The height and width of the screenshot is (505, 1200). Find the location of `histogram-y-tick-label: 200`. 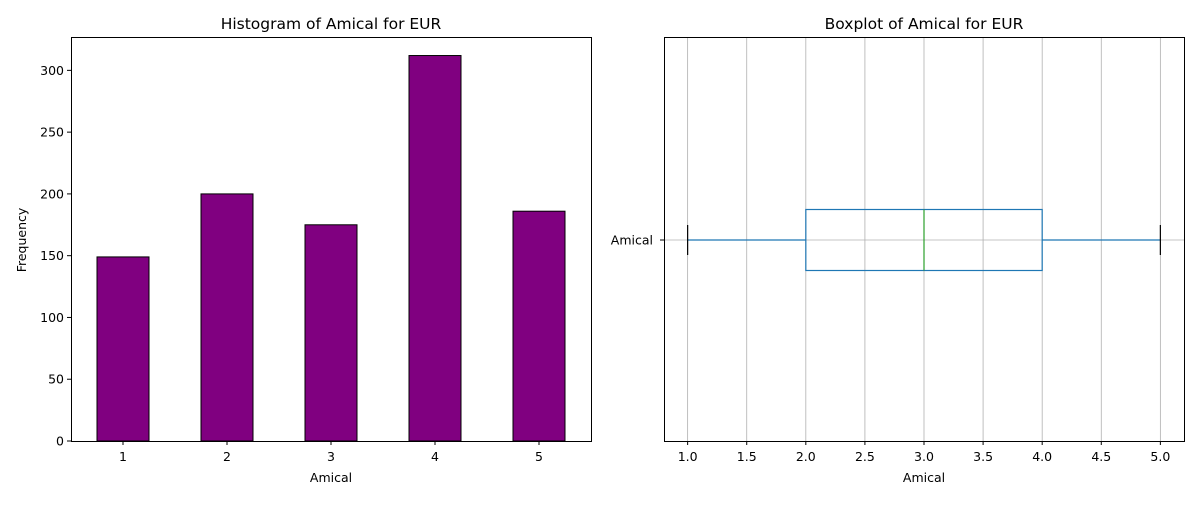

histogram-y-tick-label: 200 is located at coordinates (52, 193).